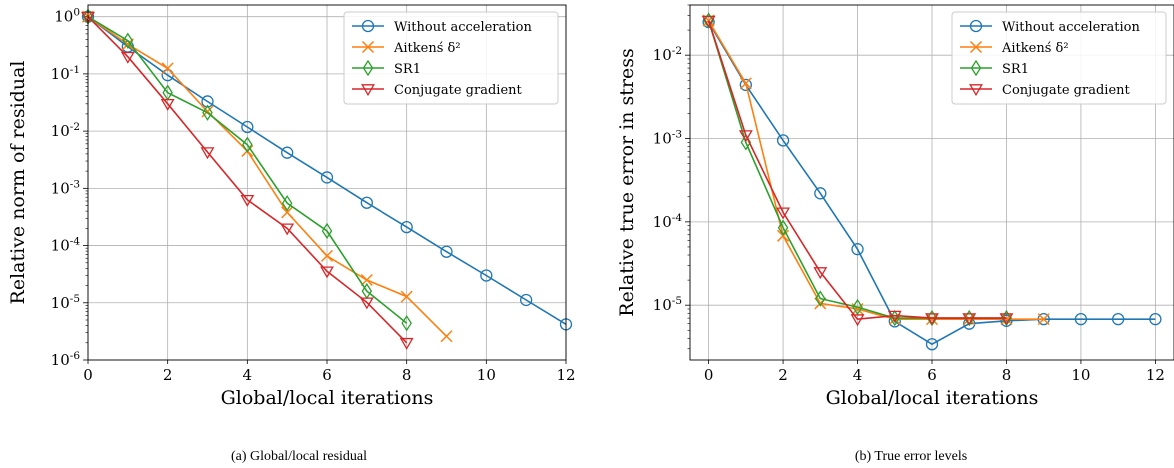 The width and height of the screenshot is (1174, 468). Describe the element at coordinates (67, 16) in the screenshot. I see `y-tick-label: 10⁰` at that location.